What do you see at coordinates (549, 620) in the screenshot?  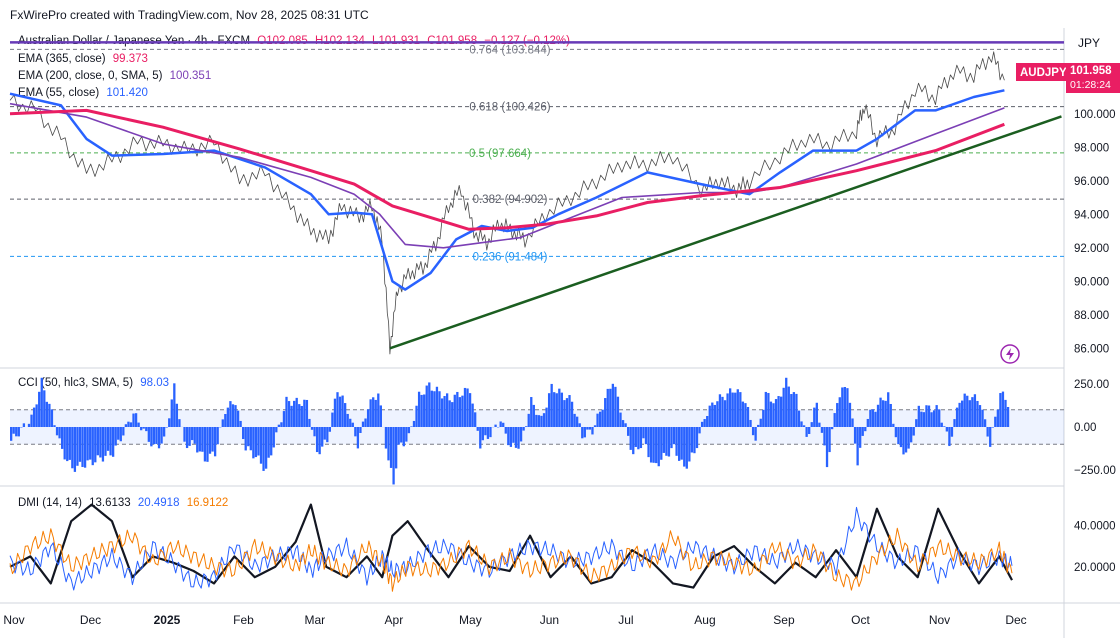 I see `x-tick-label: Jun` at bounding box center [549, 620].